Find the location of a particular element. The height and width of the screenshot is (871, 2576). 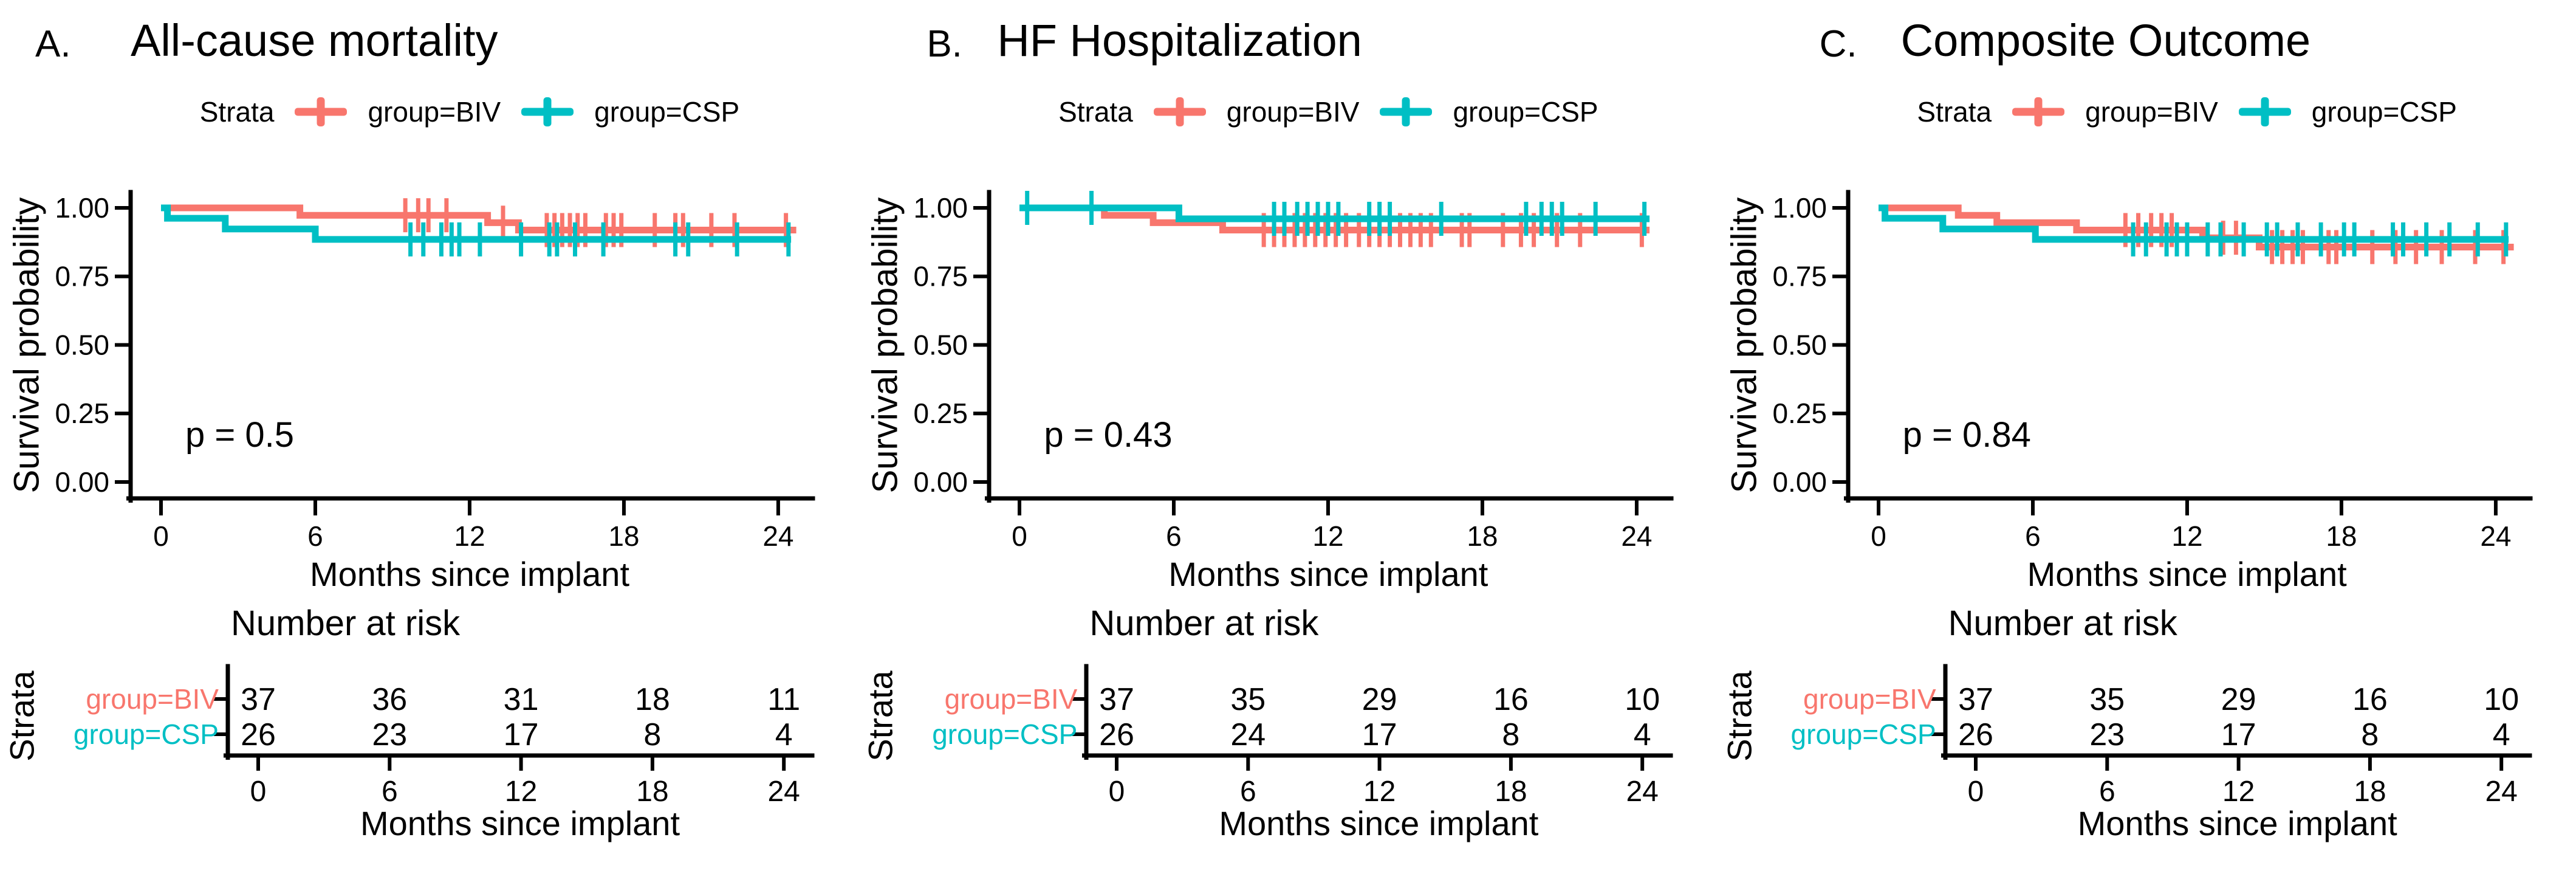

risk-count: 24 is located at coordinates (1248, 734).